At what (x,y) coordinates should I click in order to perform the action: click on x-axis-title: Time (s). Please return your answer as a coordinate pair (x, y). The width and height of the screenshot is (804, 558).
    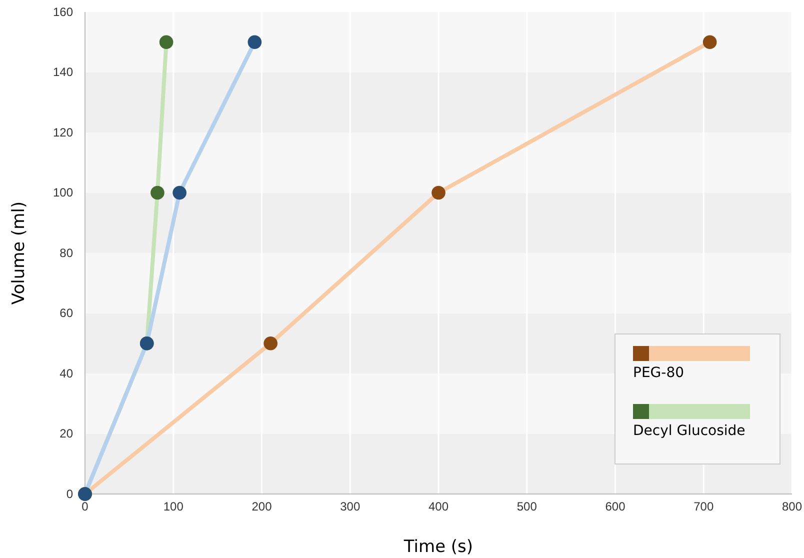
    Looking at the image, I should click on (438, 547).